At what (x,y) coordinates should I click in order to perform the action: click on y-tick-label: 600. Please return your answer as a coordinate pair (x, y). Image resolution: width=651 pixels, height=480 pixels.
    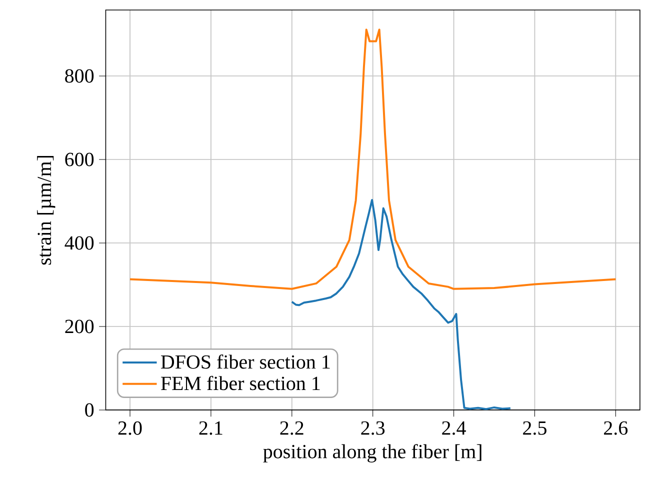
    Looking at the image, I should click on (79, 159).